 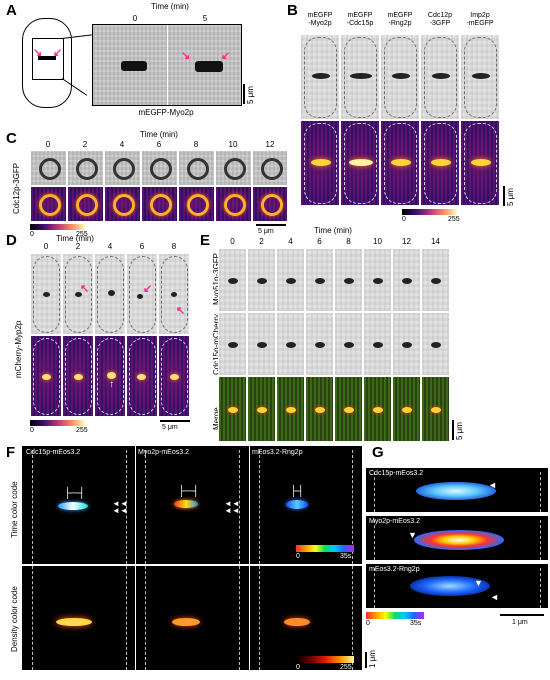 What do you see at coordinates (395, 615) in the screenshot?
I see `panel-g-time-colorbar` at bounding box center [395, 615].